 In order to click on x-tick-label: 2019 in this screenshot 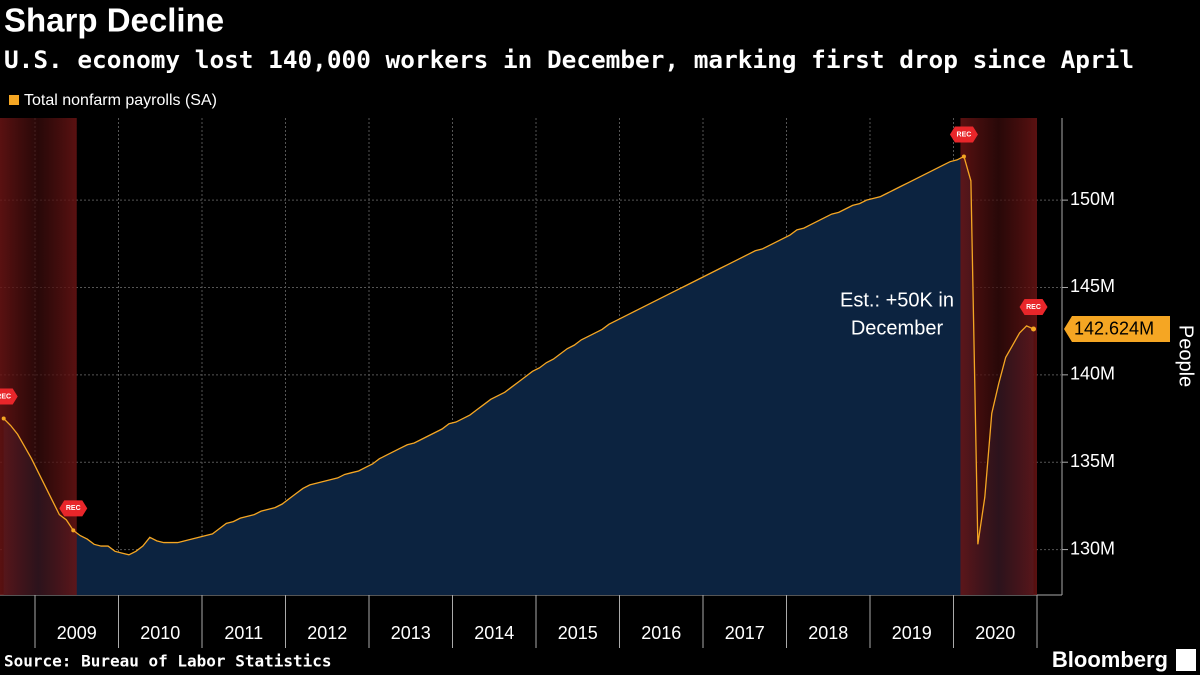, I will do `click(912, 633)`.